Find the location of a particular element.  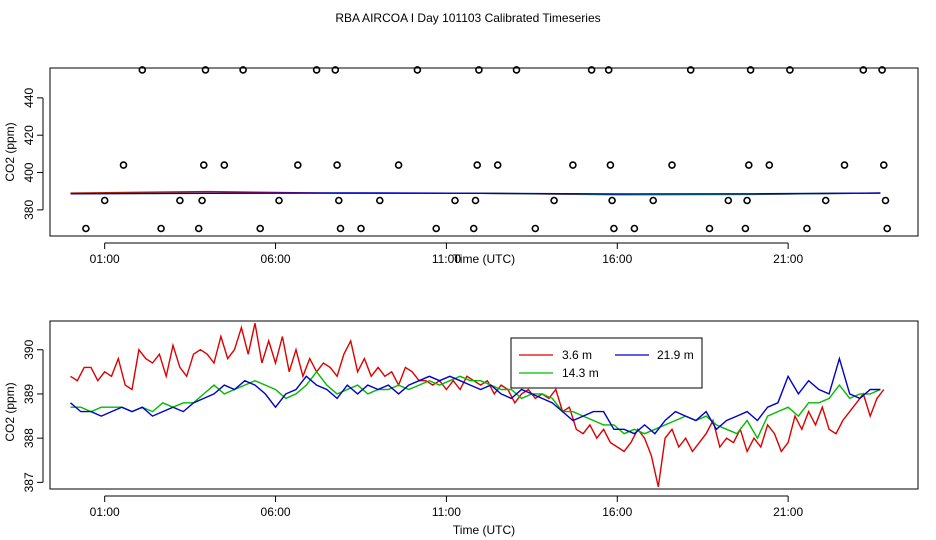

top-y-axis: 380 400 420 440 is located at coordinates (33, 154).